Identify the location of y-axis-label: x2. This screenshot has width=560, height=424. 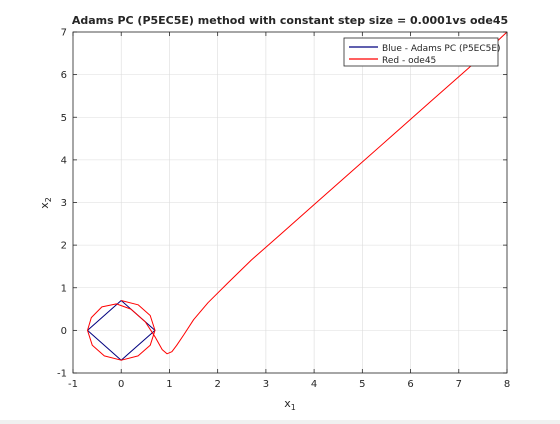
(45, 203).